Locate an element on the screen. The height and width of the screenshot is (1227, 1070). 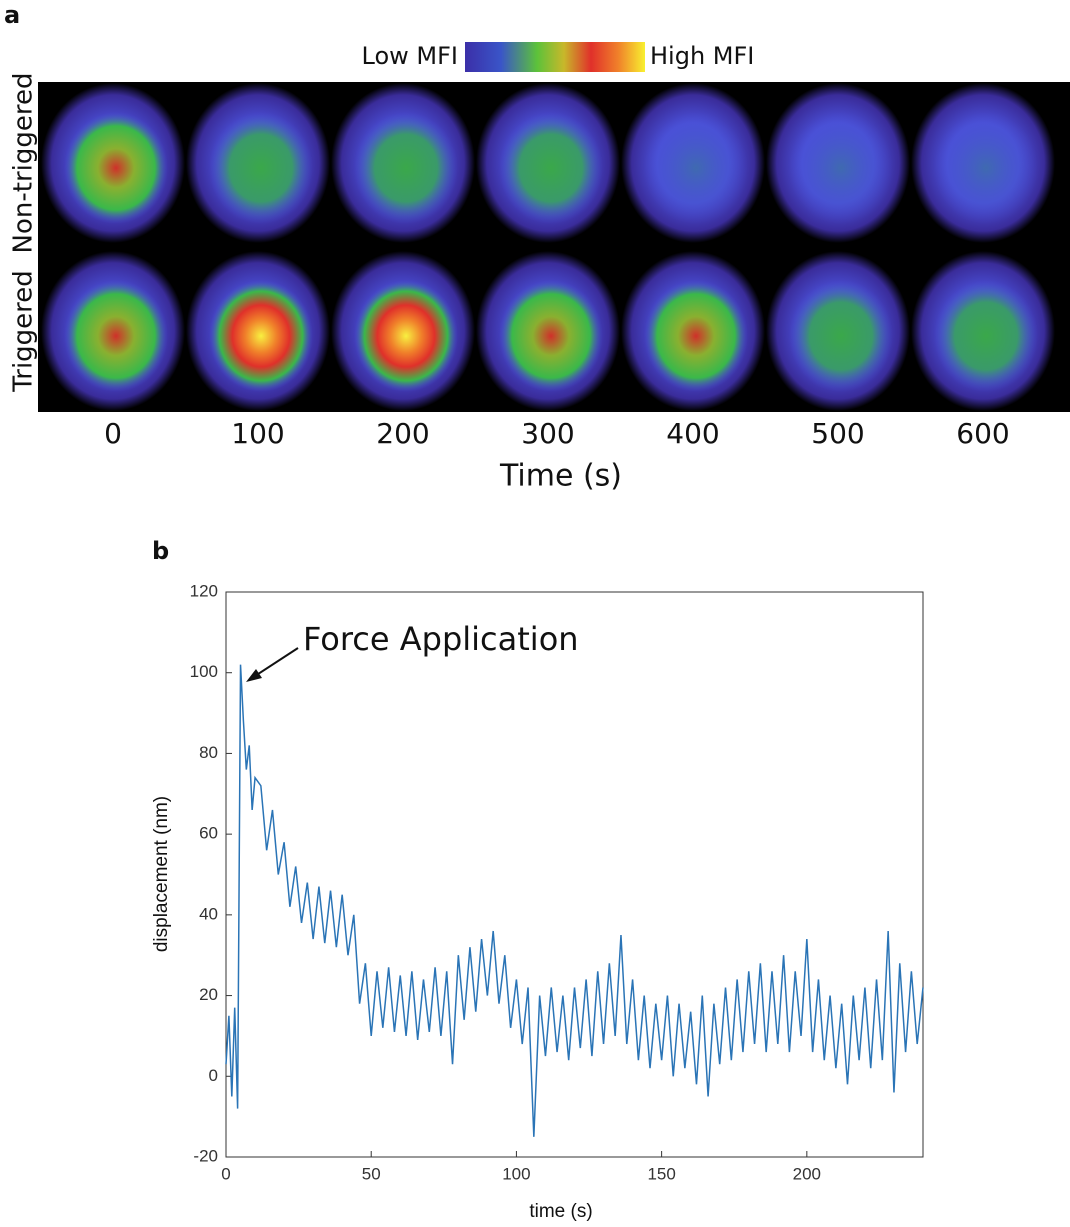
colorbar-high-label: High MFI is located at coordinates (702, 56).